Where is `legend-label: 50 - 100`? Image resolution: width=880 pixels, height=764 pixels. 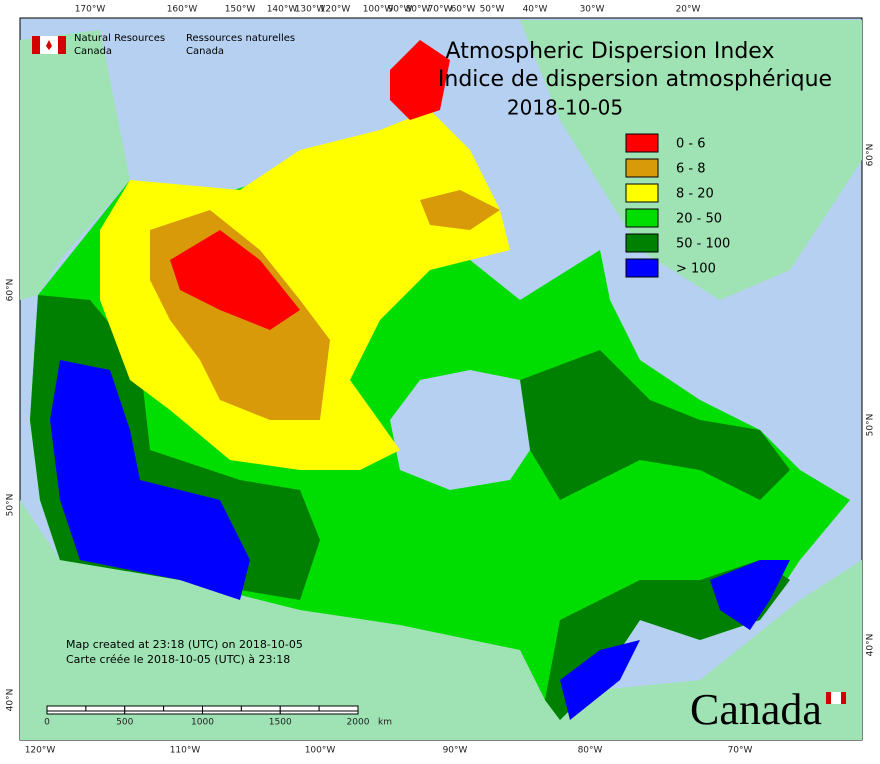
legend-label: 50 - 100 is located at coordinates (703, 244).